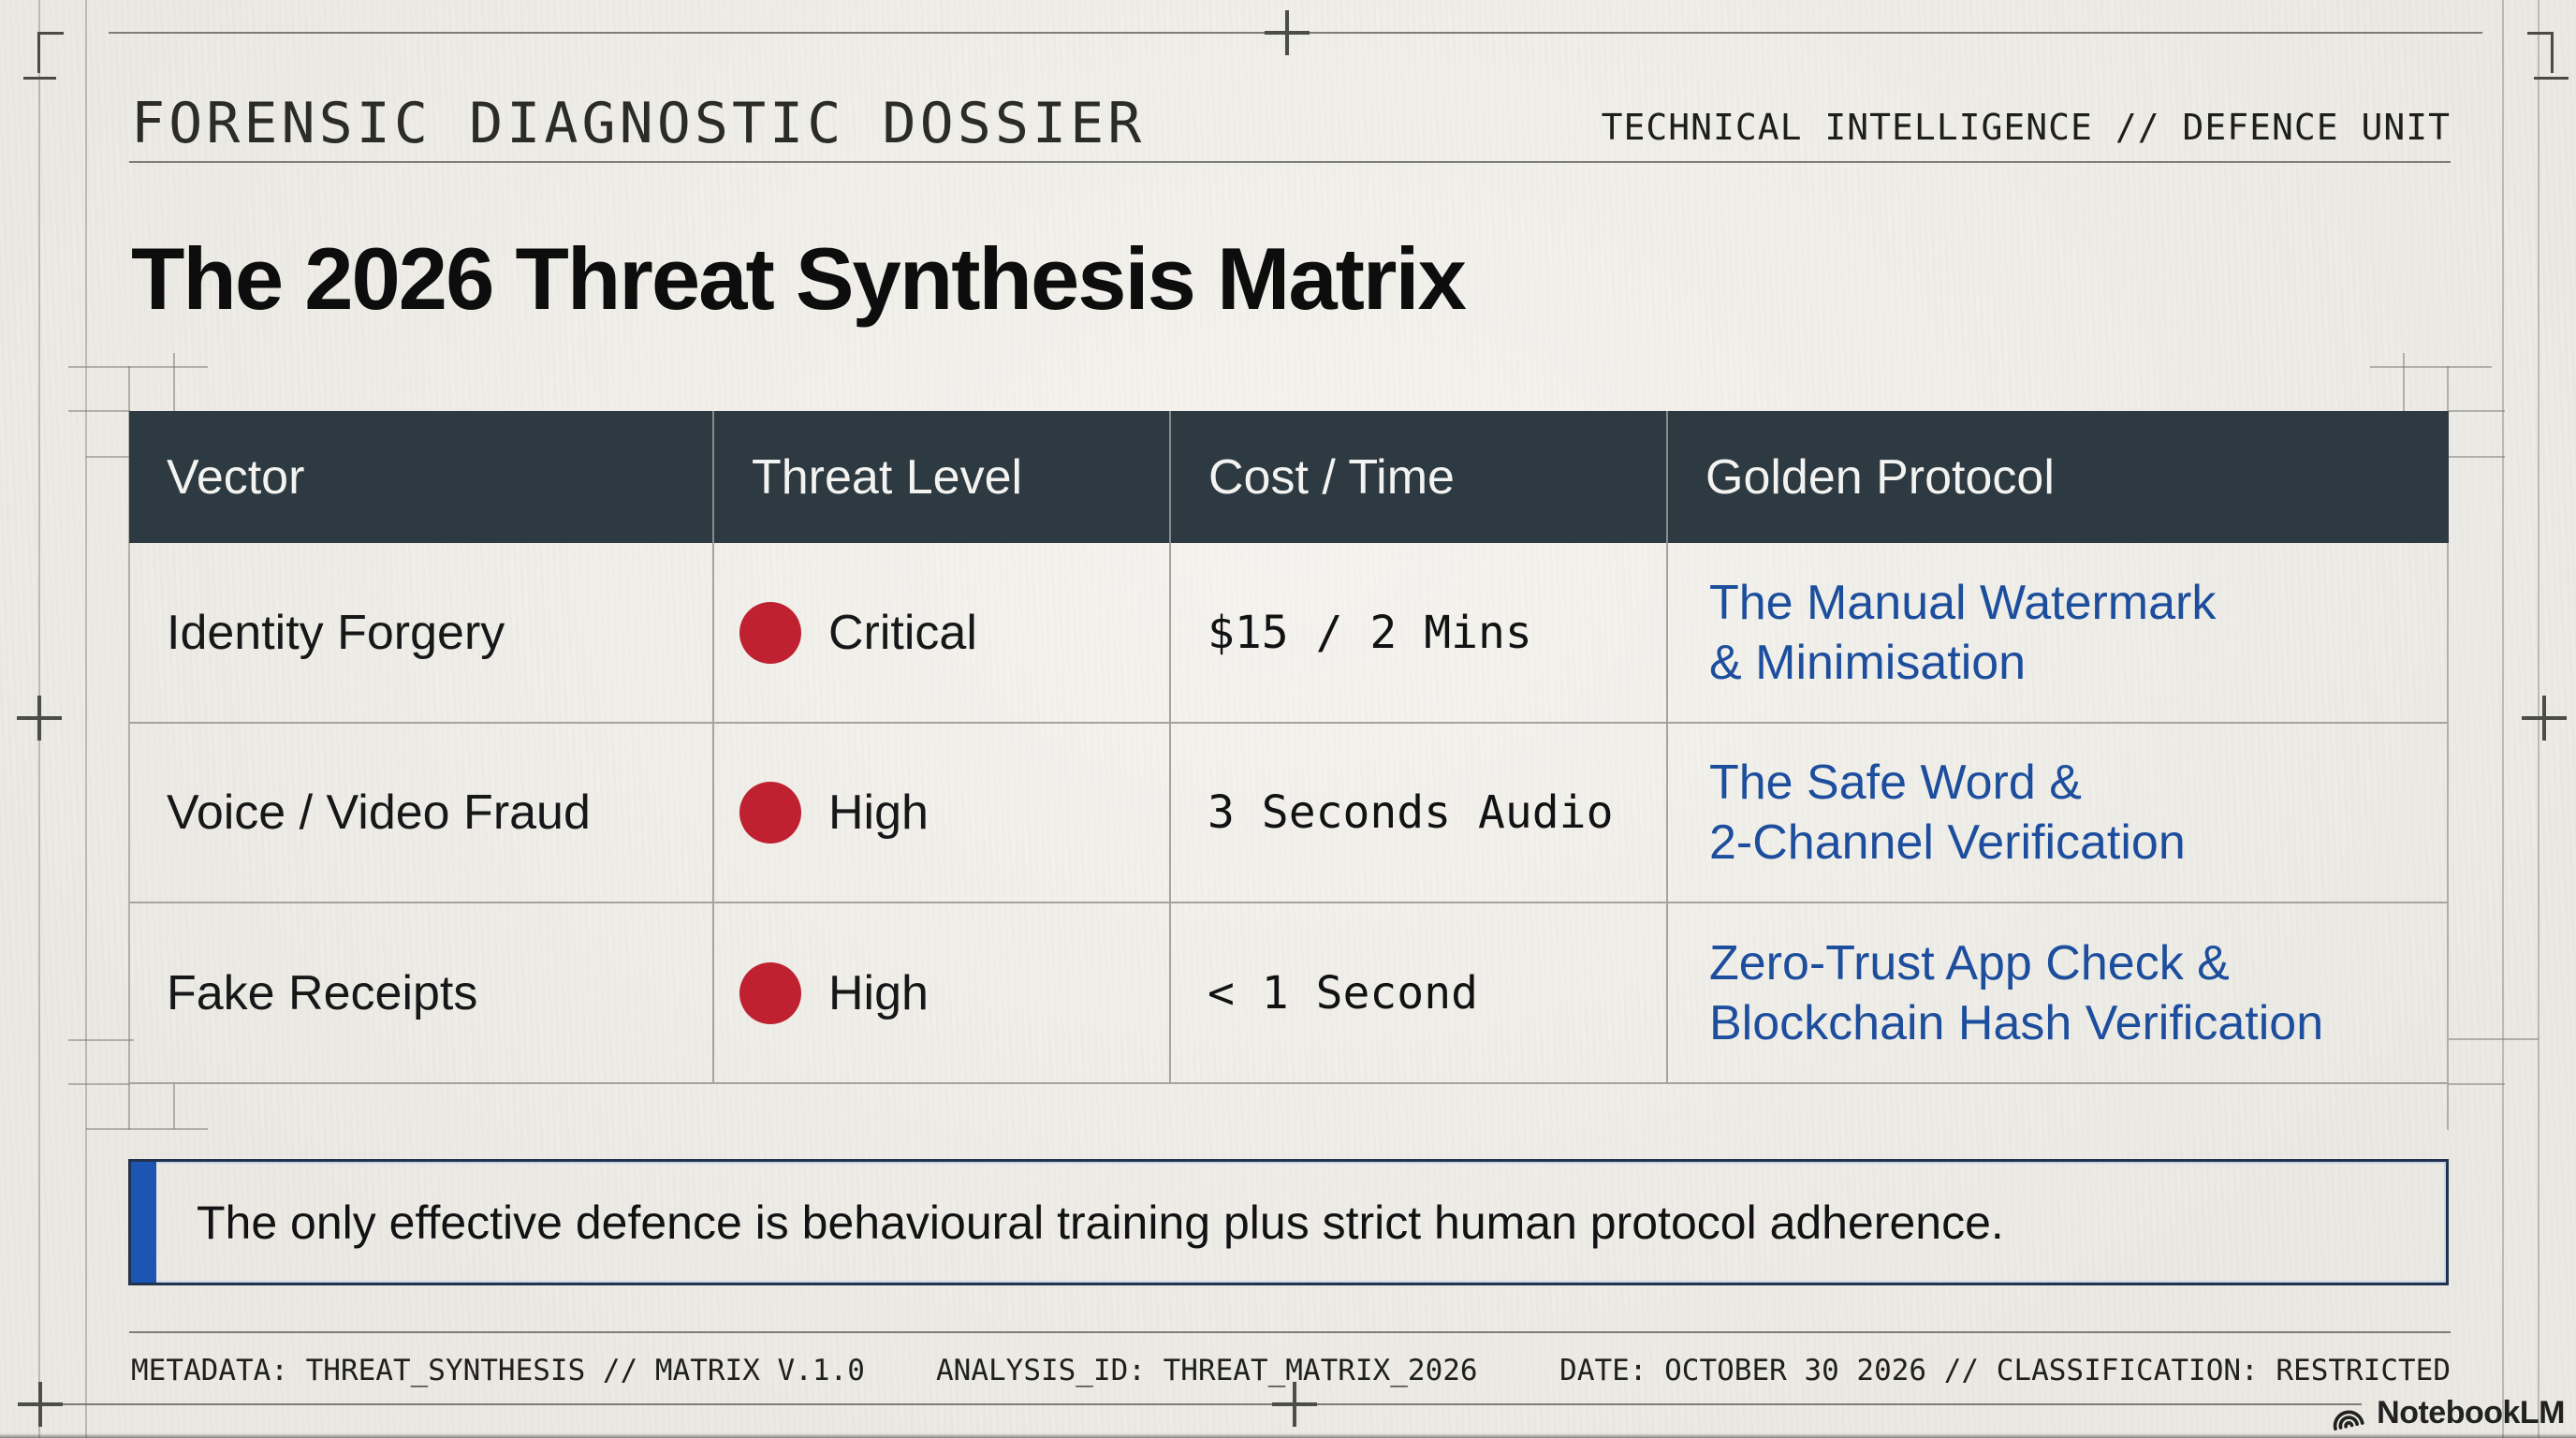  I want to click on unit-label: TECHNICAL INTELLIGENCE // DEFENCE UNIT, so click(2026, 127).